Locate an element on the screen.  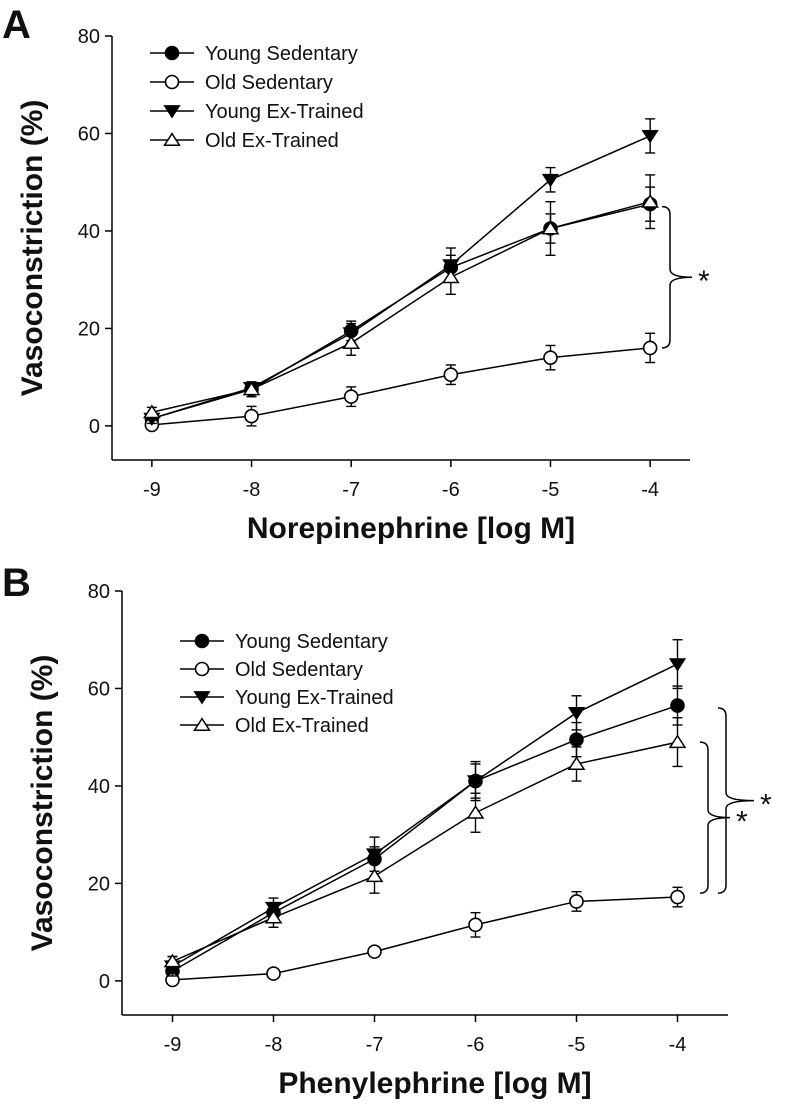
panel-label: B is located at coordinates (16, 583).